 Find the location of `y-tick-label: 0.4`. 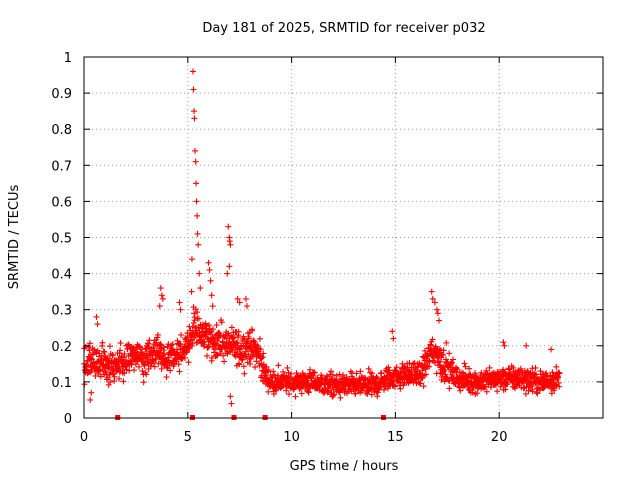

y-tick-label: 0.4 is located at coordinates (61, 275).